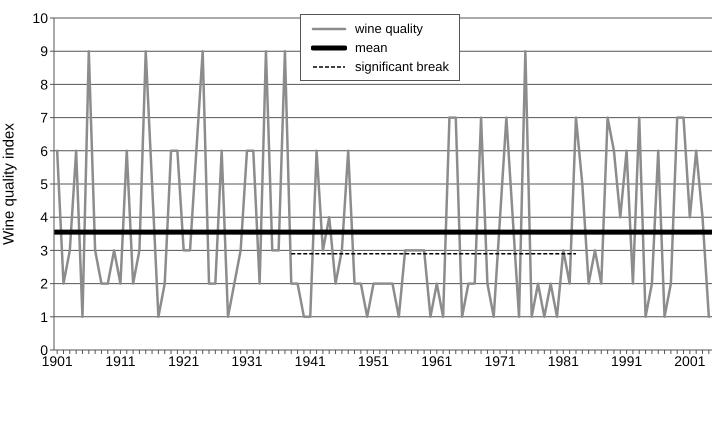 The height and width of the screenshot is (444, 712). Describe the element at coordinates (500, 360) in the screenshot. I see `x-tick-label: 1971` at that location.